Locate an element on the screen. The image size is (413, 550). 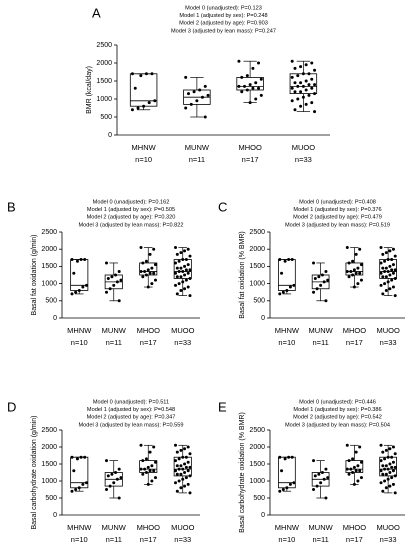
x-tick-label: MUOO is located at coordinates (387, 330).